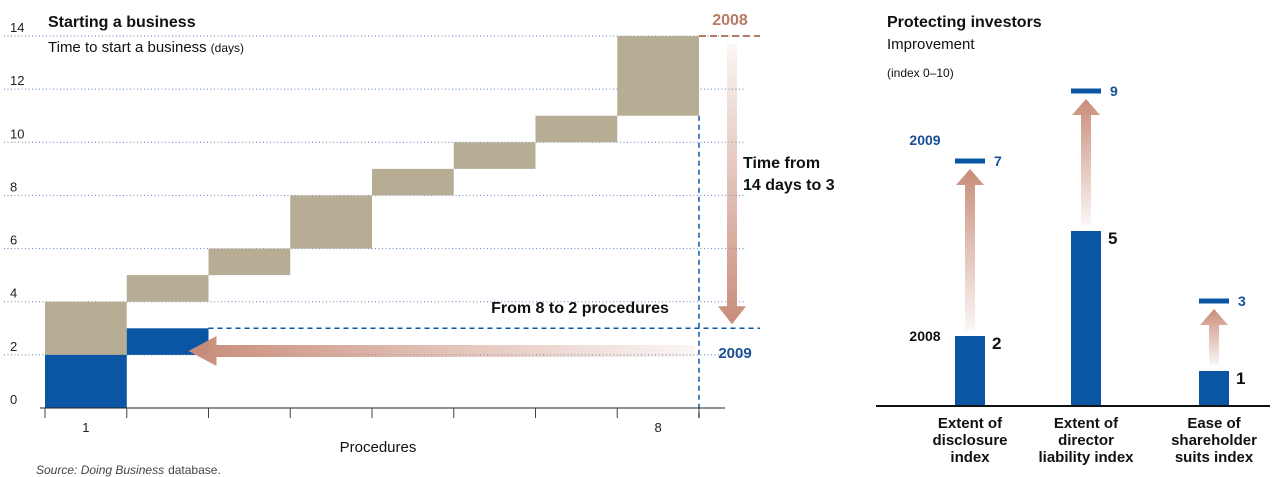 This screenshot has width=1272, height=477. I want to click on left-x-axis-label: Procedures, so click(378, 447).